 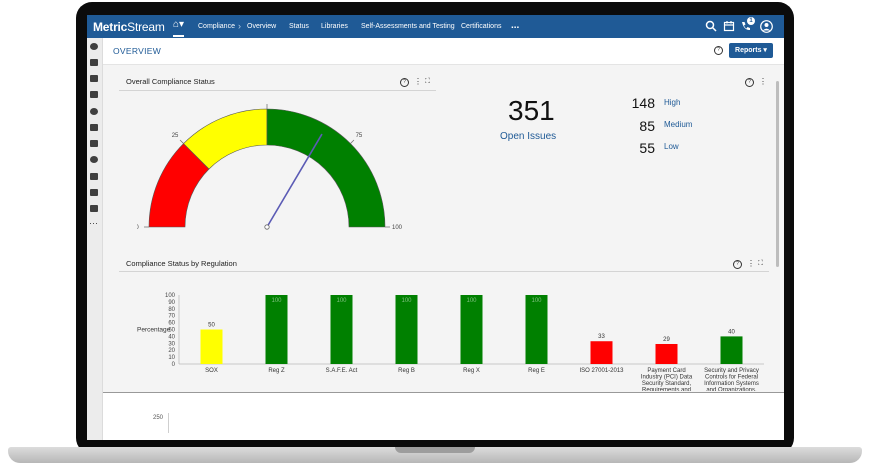 What do you see at coordinates (94, 159) in the screenshot?
I see `sidebar-refresh-icon` at bounding box center [94, 159].